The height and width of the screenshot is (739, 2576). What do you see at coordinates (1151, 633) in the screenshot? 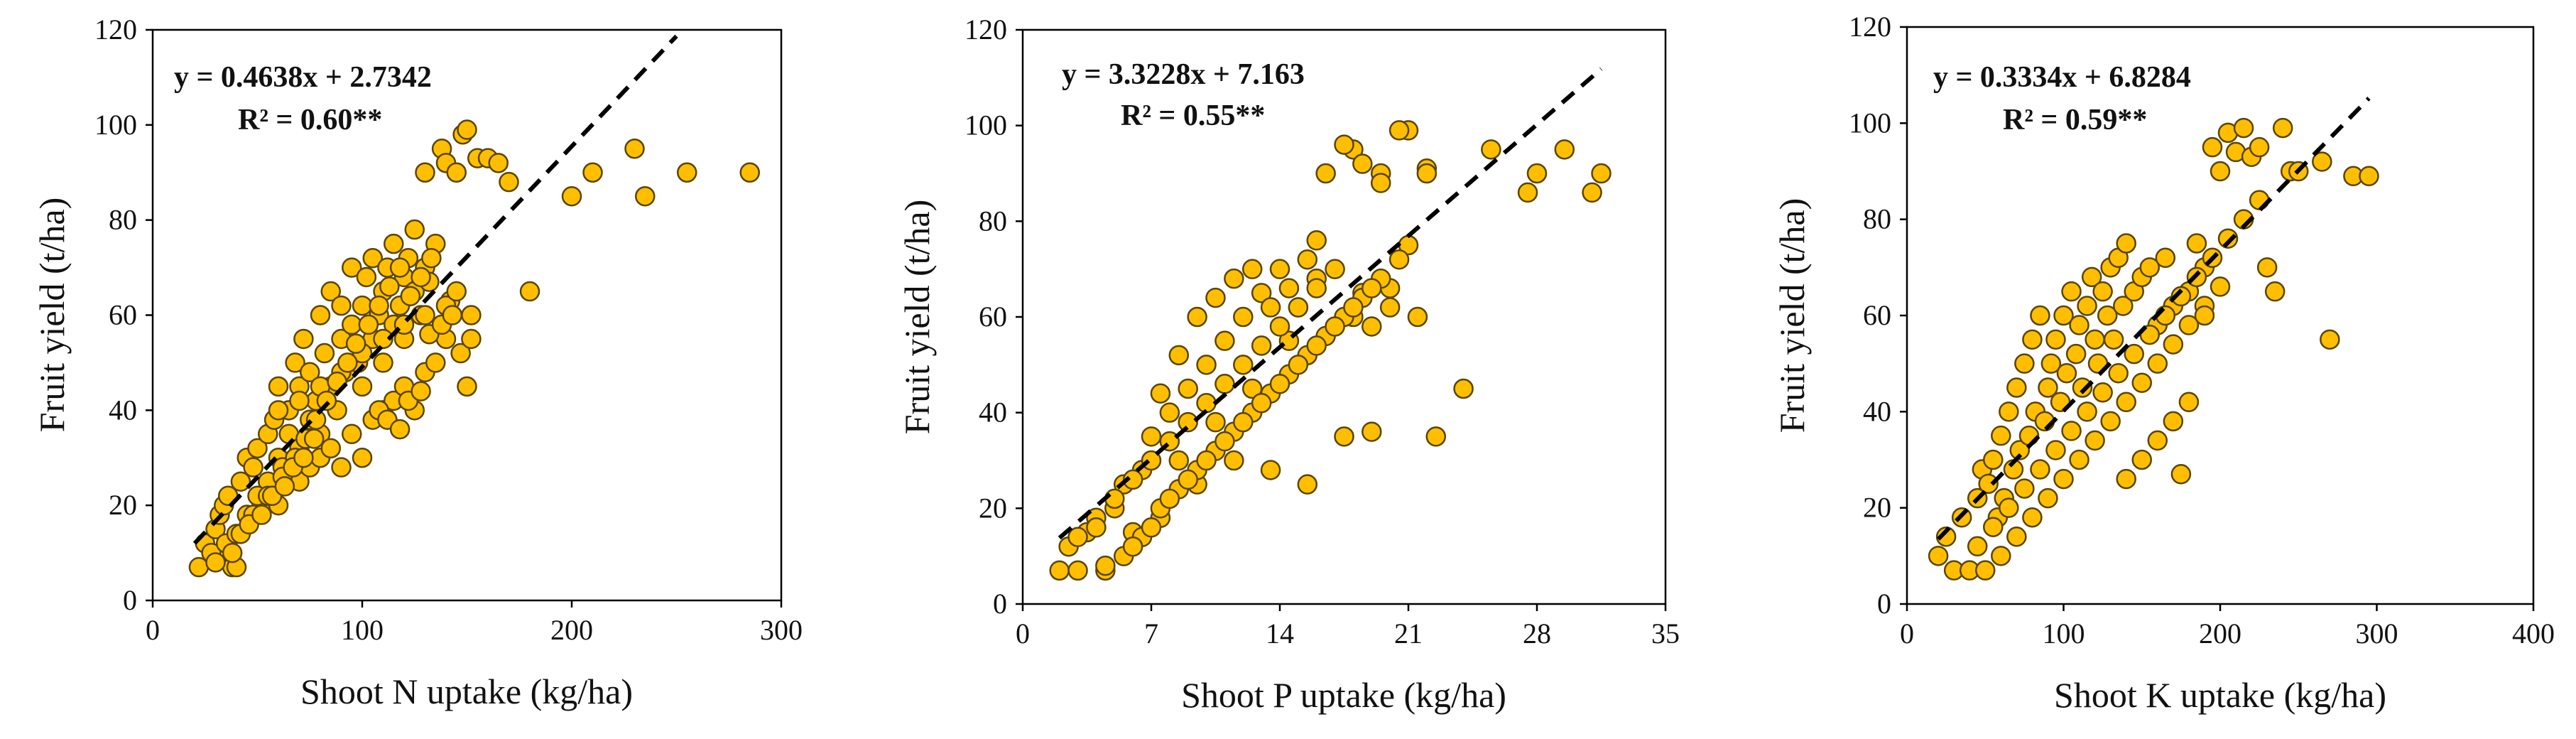
I see `x-tick-label: 7` at bounding box center [1151, 633].